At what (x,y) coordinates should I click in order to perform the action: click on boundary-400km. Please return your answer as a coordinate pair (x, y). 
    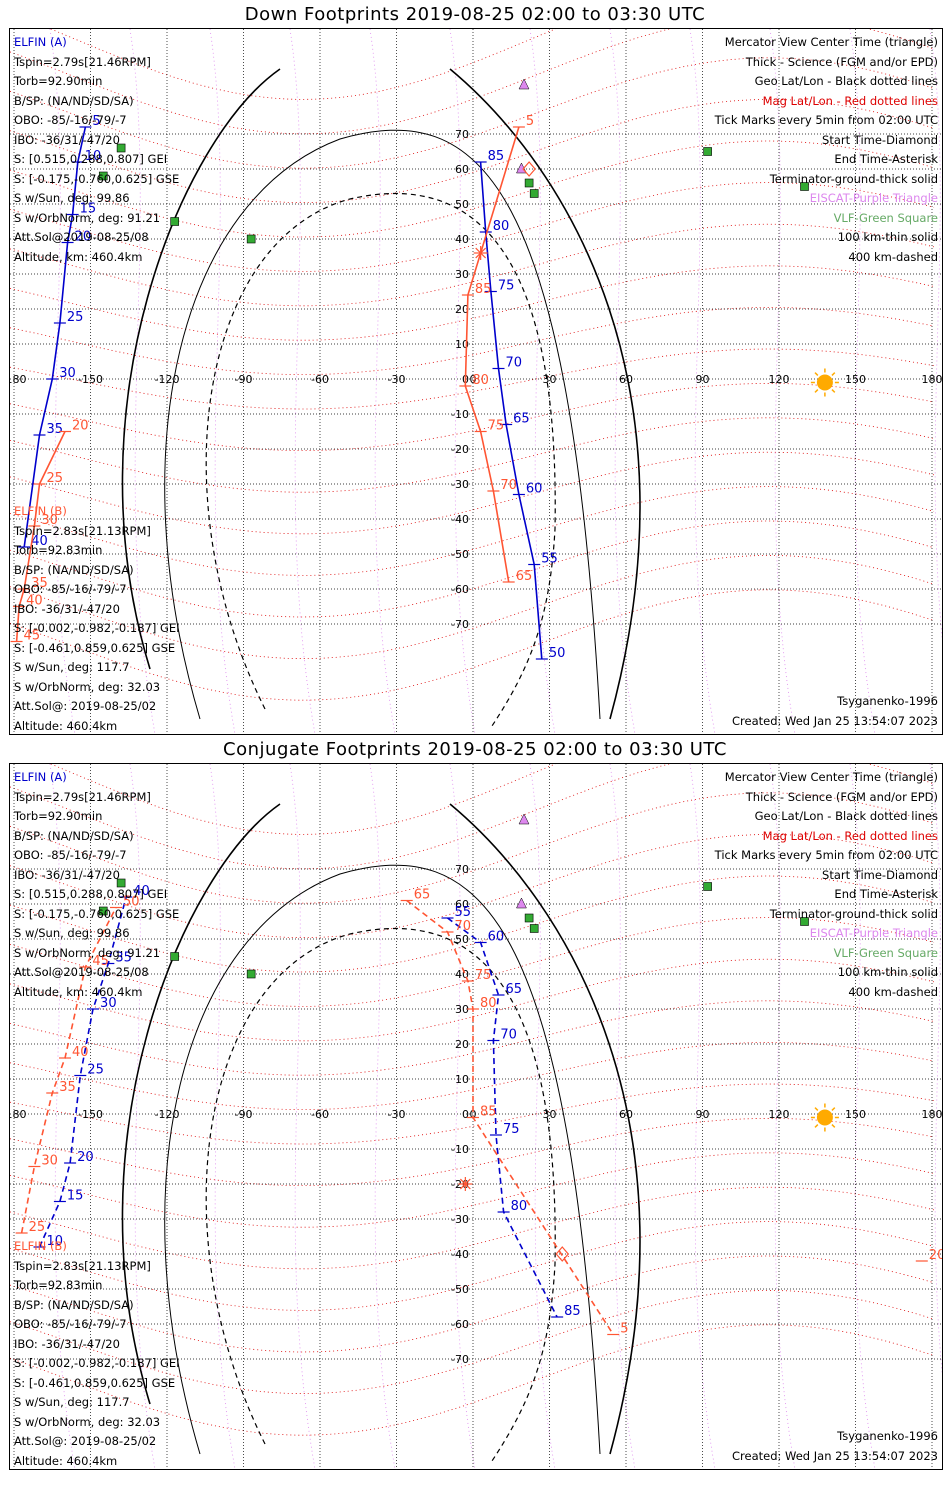
    Looking at the image, I should click on (380, 1196).